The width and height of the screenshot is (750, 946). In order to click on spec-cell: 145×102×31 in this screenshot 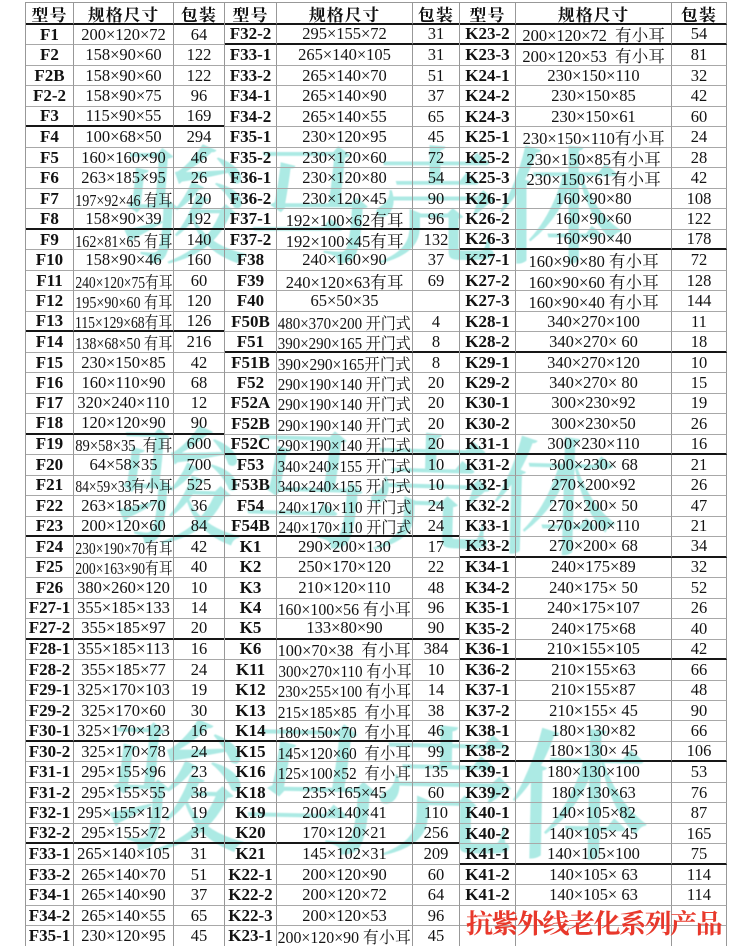, I will do `click(345, 854)`.